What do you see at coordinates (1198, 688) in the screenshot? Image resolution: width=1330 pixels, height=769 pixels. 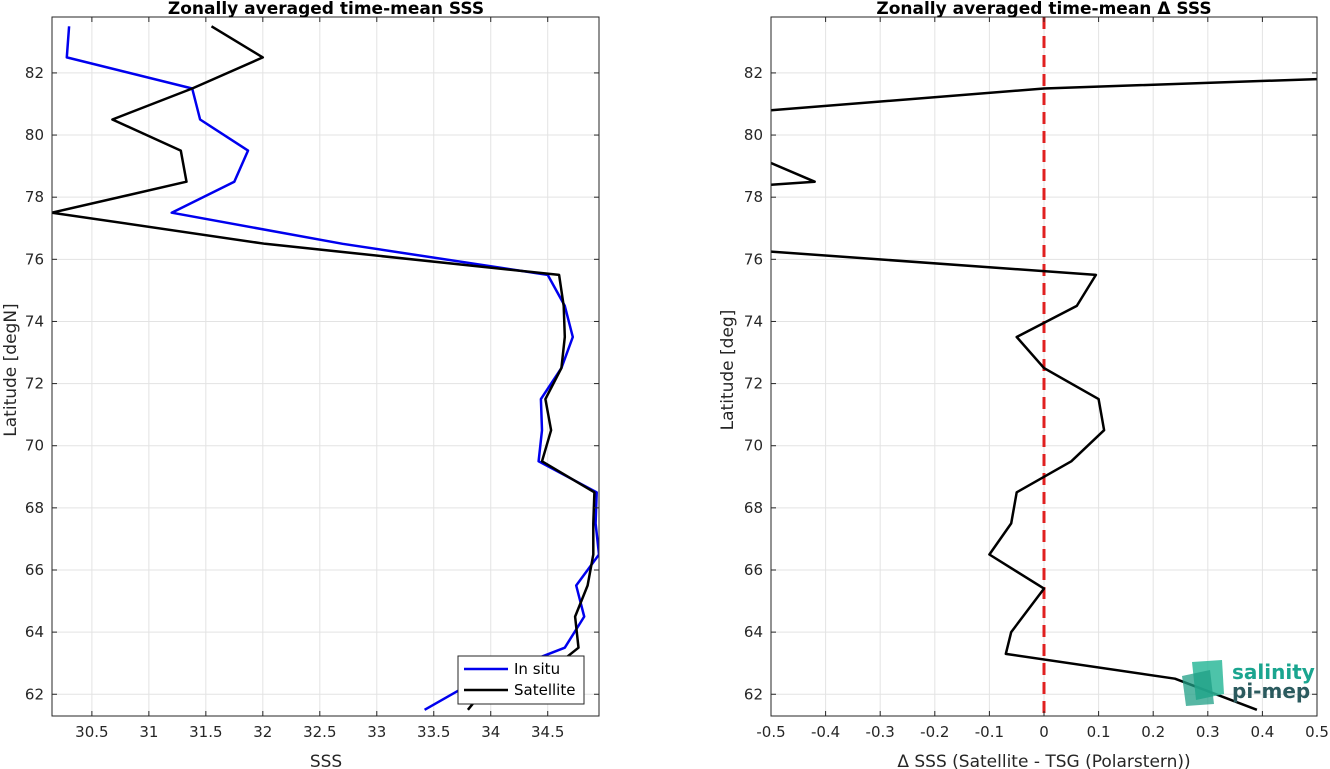 I see `logo-mark-shadow-icon` at bounding box center [1198, 688].